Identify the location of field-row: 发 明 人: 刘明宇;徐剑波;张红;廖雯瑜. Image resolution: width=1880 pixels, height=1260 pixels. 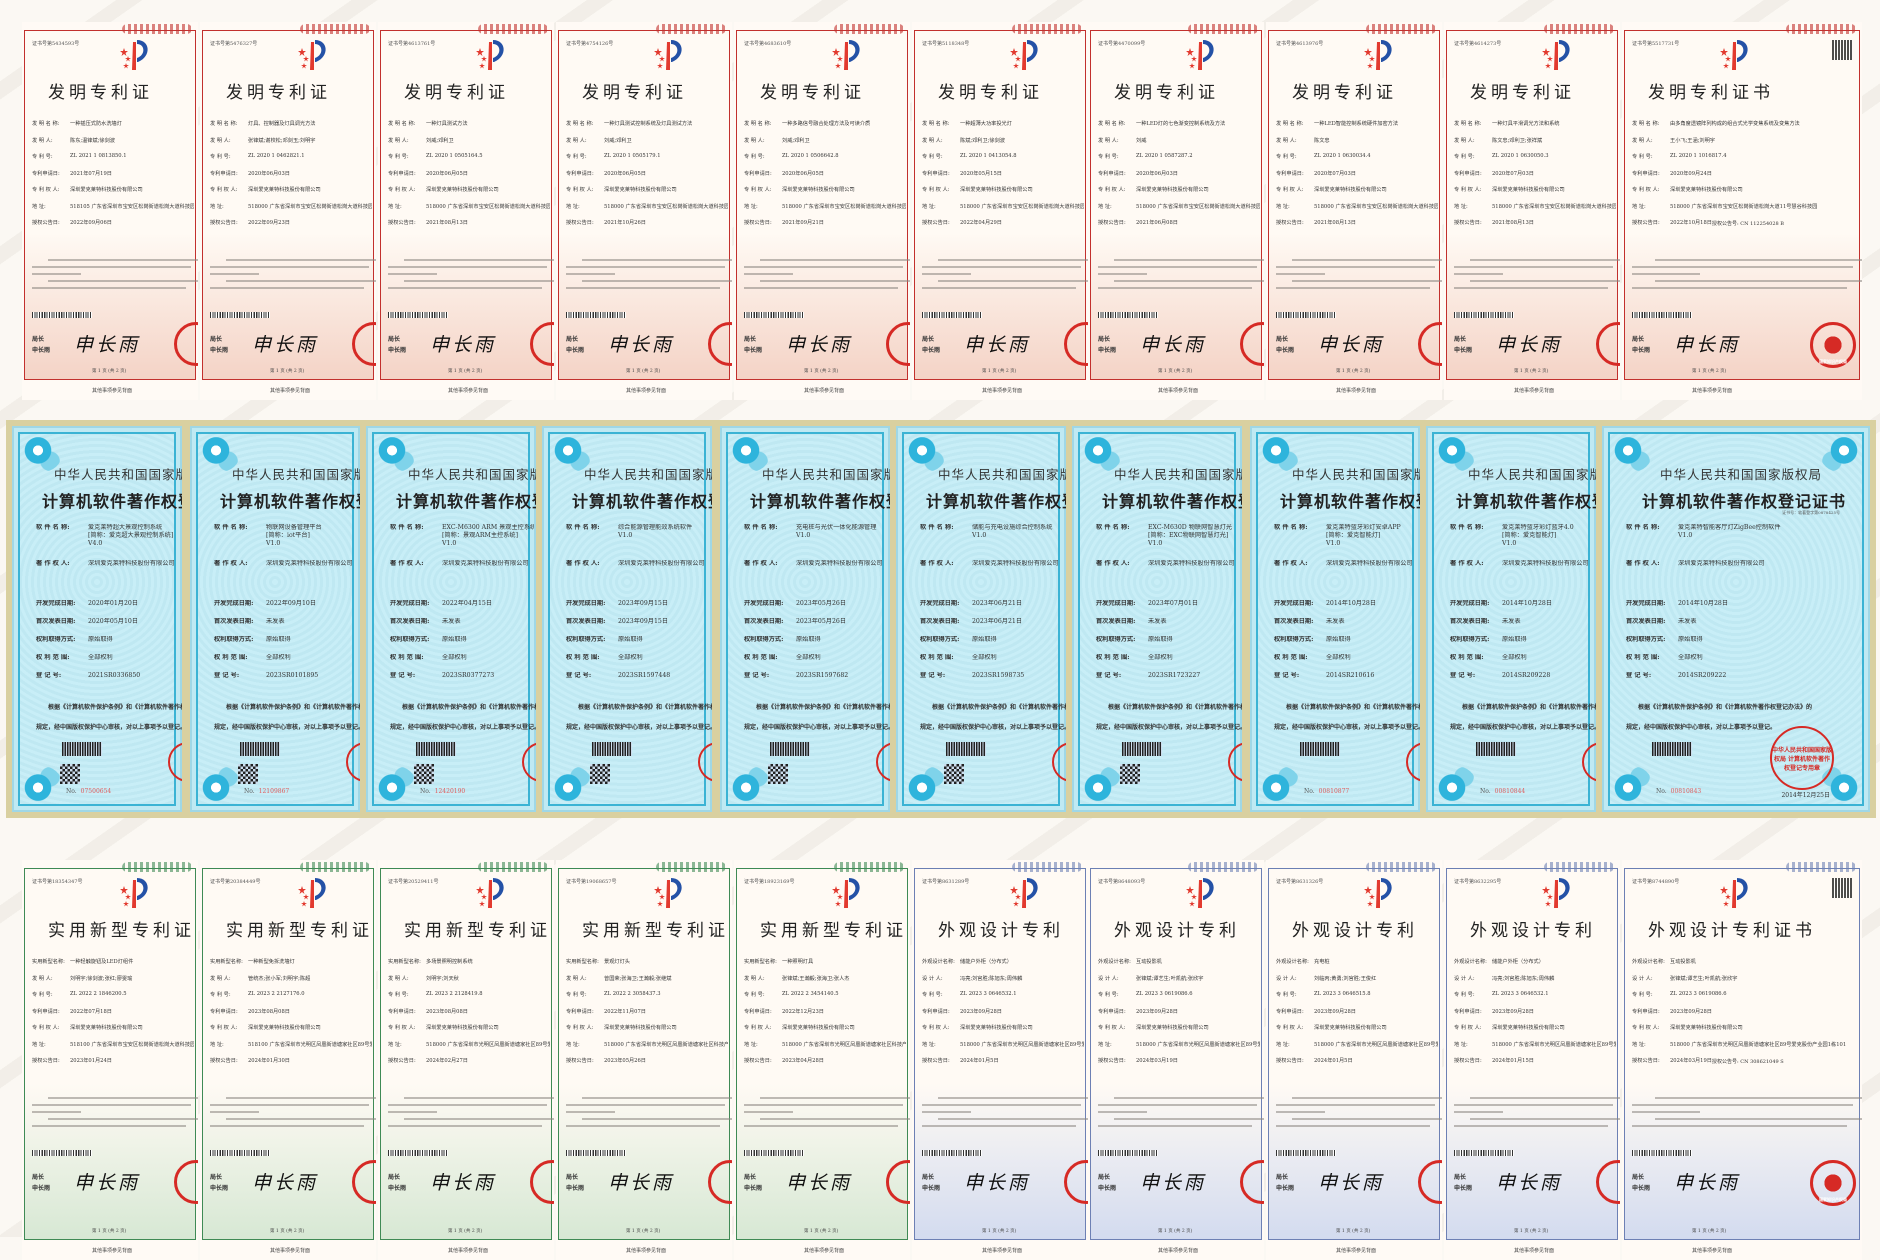
(113, 983).